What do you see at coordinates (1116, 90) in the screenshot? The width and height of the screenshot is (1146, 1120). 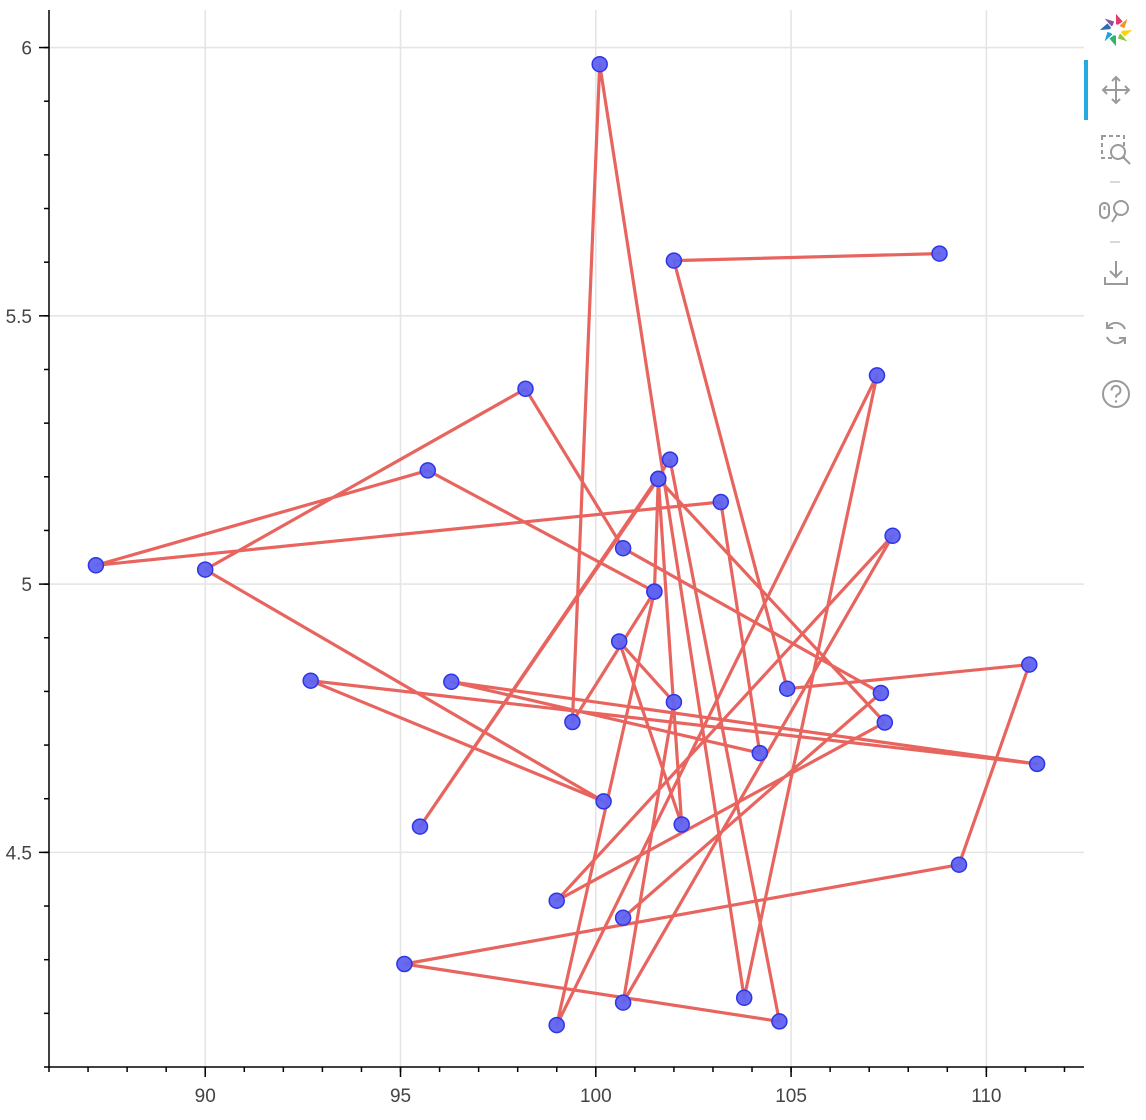 I see `pan-icon` at bounding box center [1116, 90].